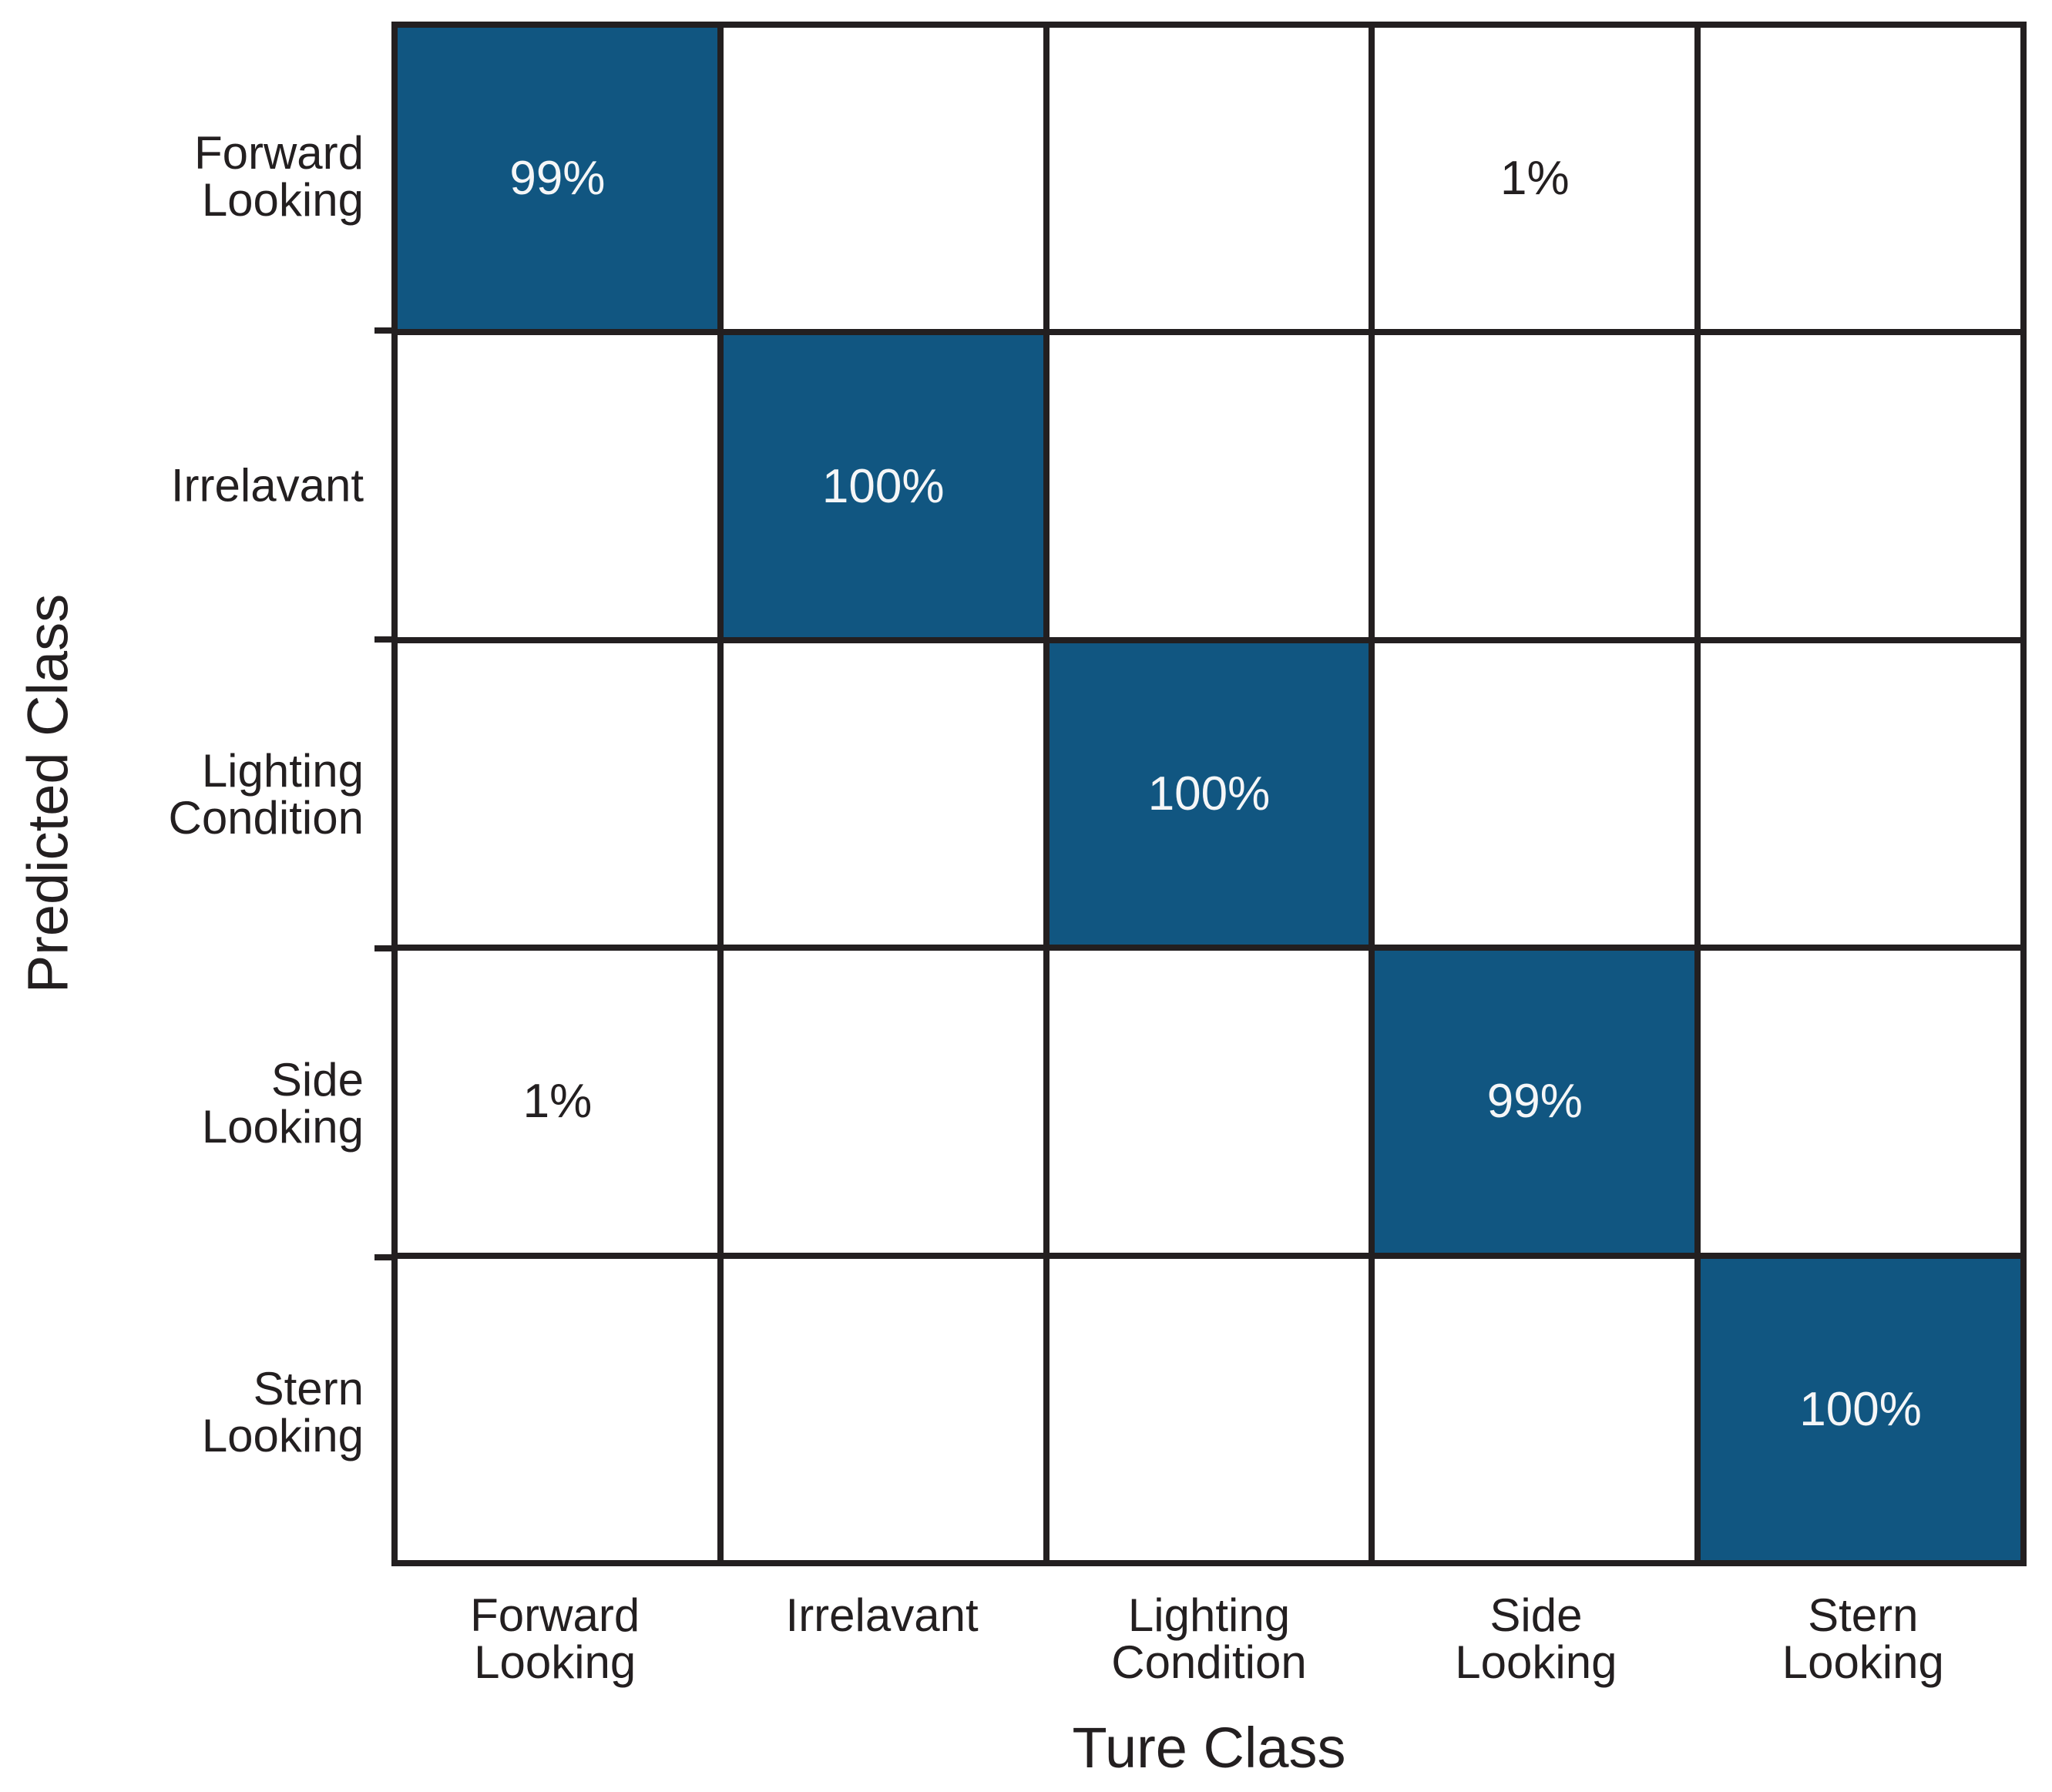 The height and width of the screenshot is (1792, 2052). Describe the element at coordinates (1209, 1409) in the screenshot. I see `matrix-cell-r5c3` at that location.